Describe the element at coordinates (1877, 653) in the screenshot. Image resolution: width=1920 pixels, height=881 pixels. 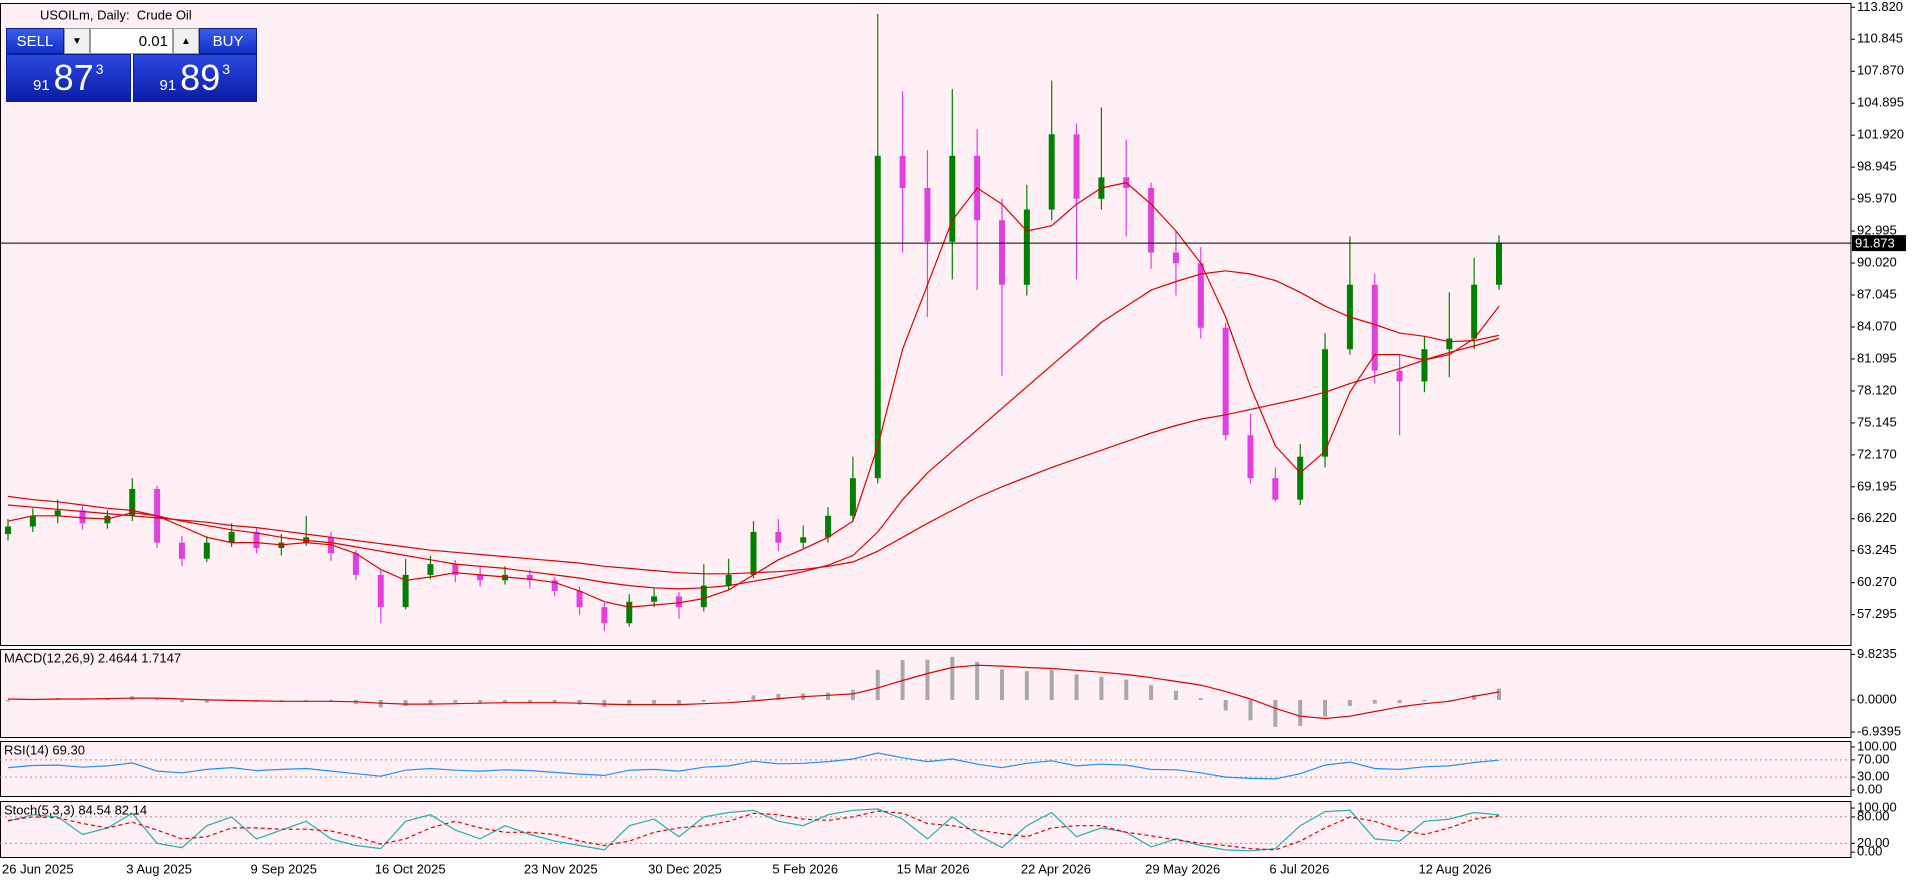
I see `y-tick-label: 9.8235` at that location.